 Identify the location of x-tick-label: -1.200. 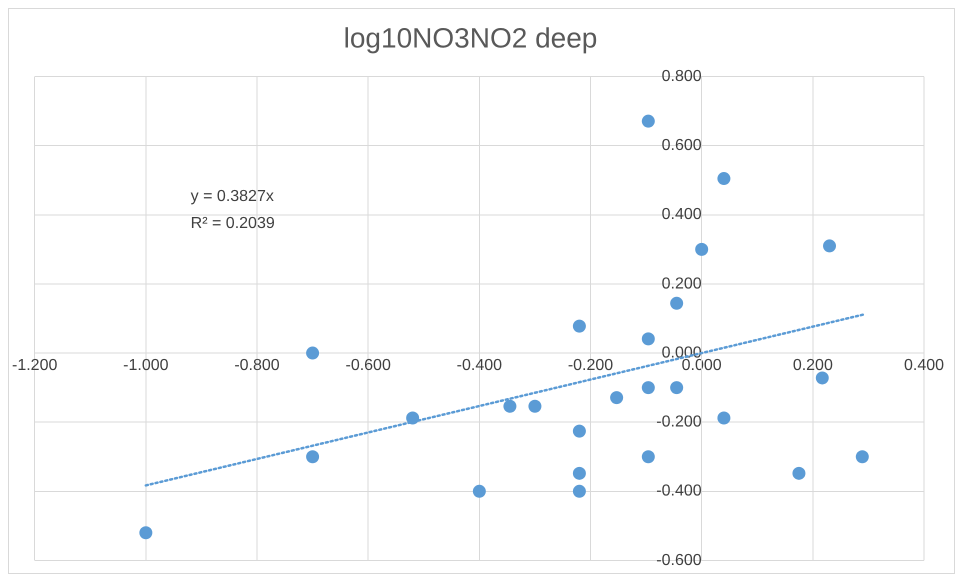
(35, 365).